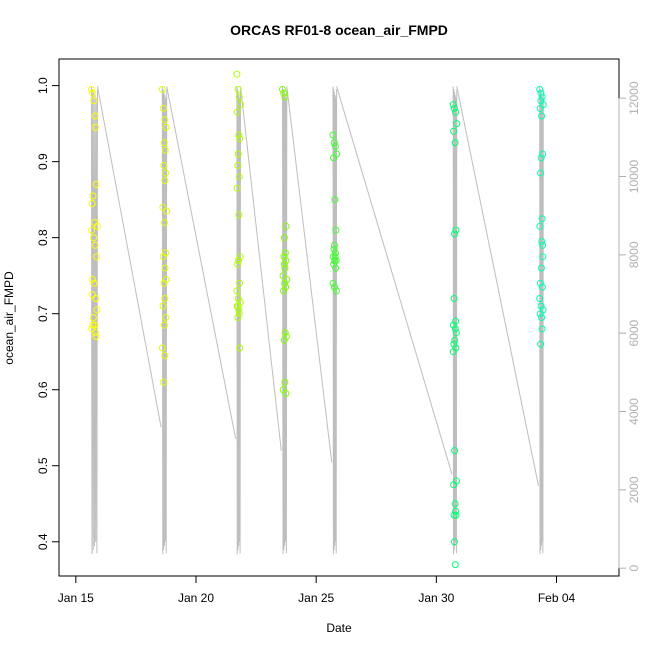 The height and width of the screenshot is (650, 650). Describe the element at coordinates (634, 568) in the screenshot. I see `y2-tick-label: 0` at that location.